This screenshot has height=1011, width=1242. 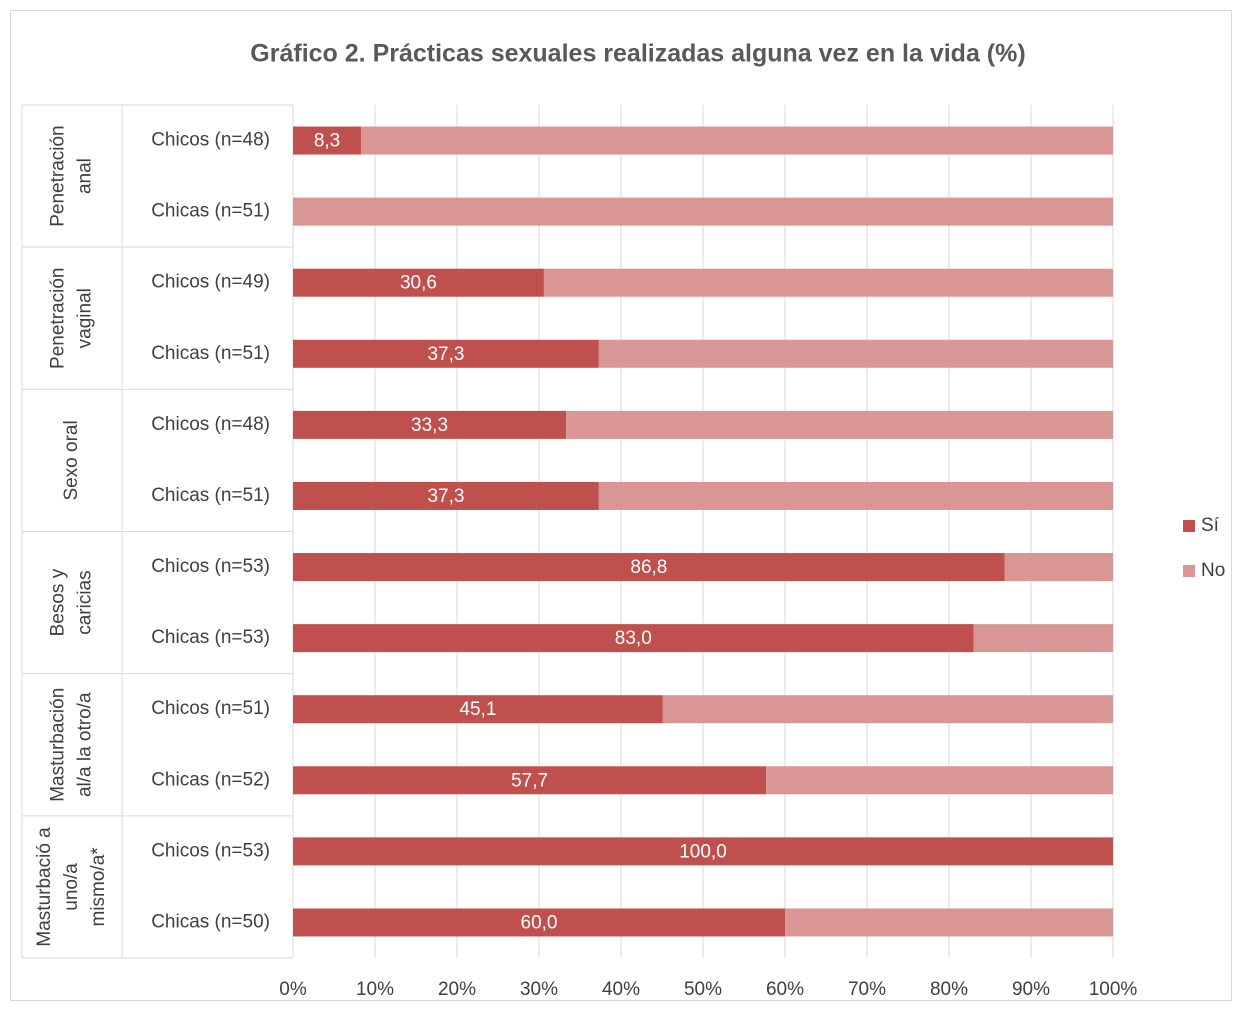 I want to click on group-label: al/a la otro/a, so click(x=85, y=744).